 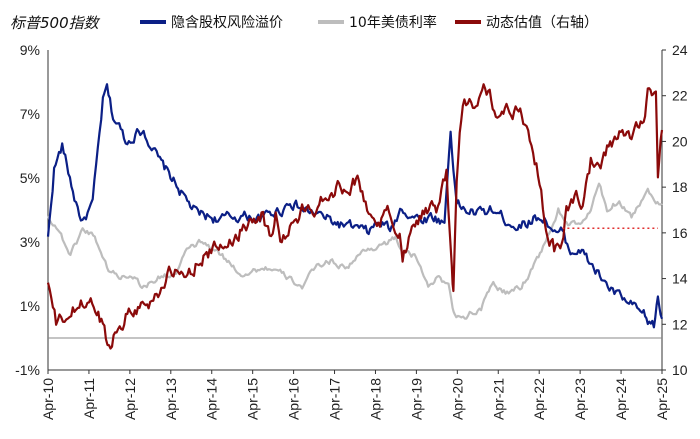 I want to click on x-tick-label: Apr-10, so click(x=48, y=399).